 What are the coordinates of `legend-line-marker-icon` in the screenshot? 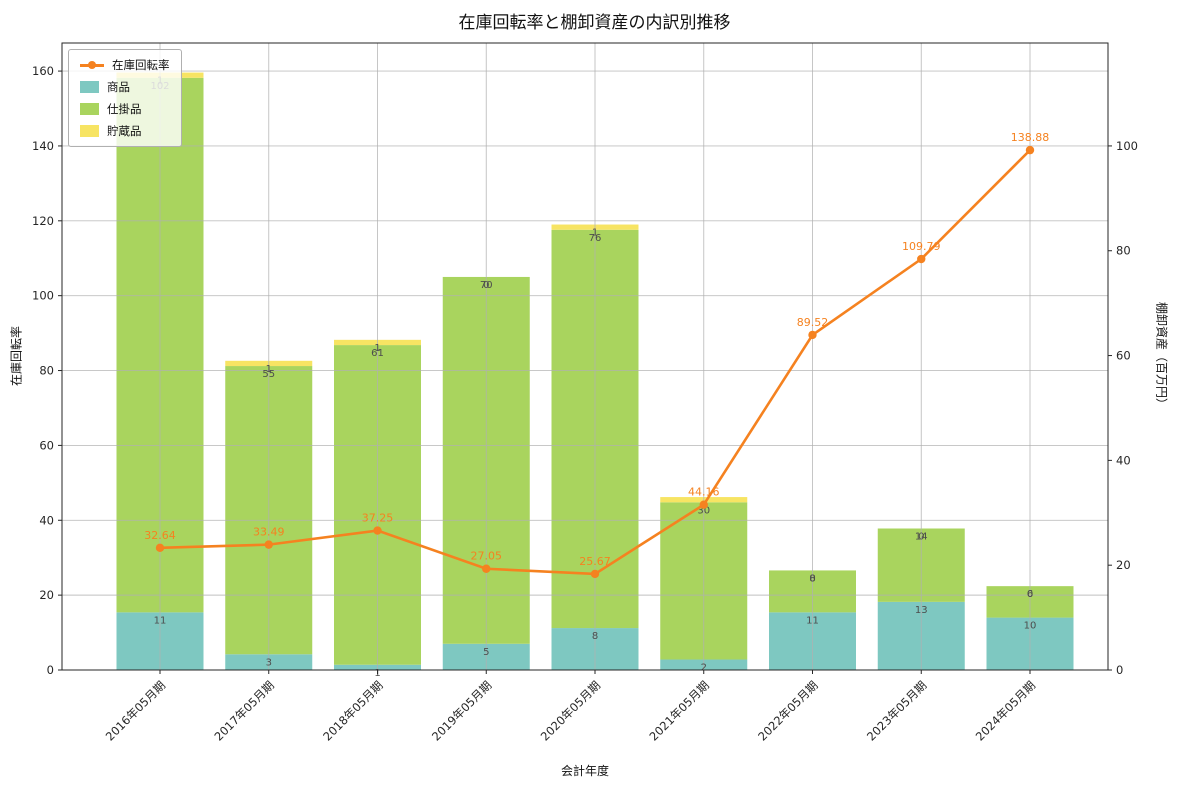 It's located at (92, 65).